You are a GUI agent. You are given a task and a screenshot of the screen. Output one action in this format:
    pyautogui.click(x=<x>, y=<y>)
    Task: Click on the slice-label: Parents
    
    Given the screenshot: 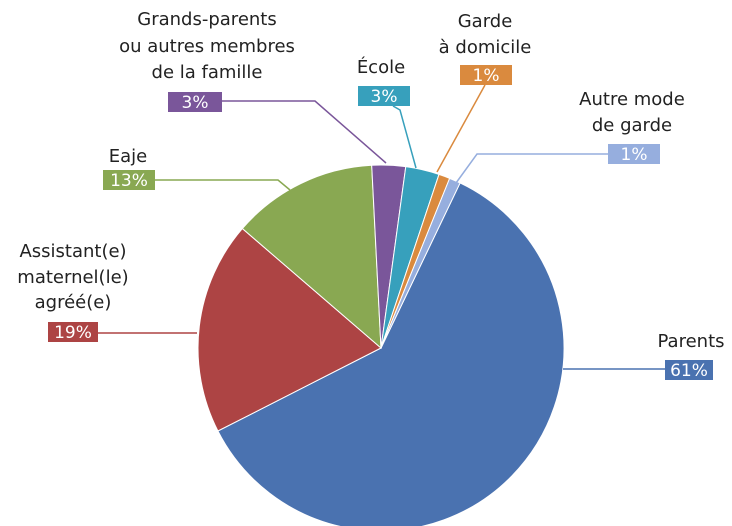 What is the action you would take?
    pyautogui.click(x=691, y=341)
    